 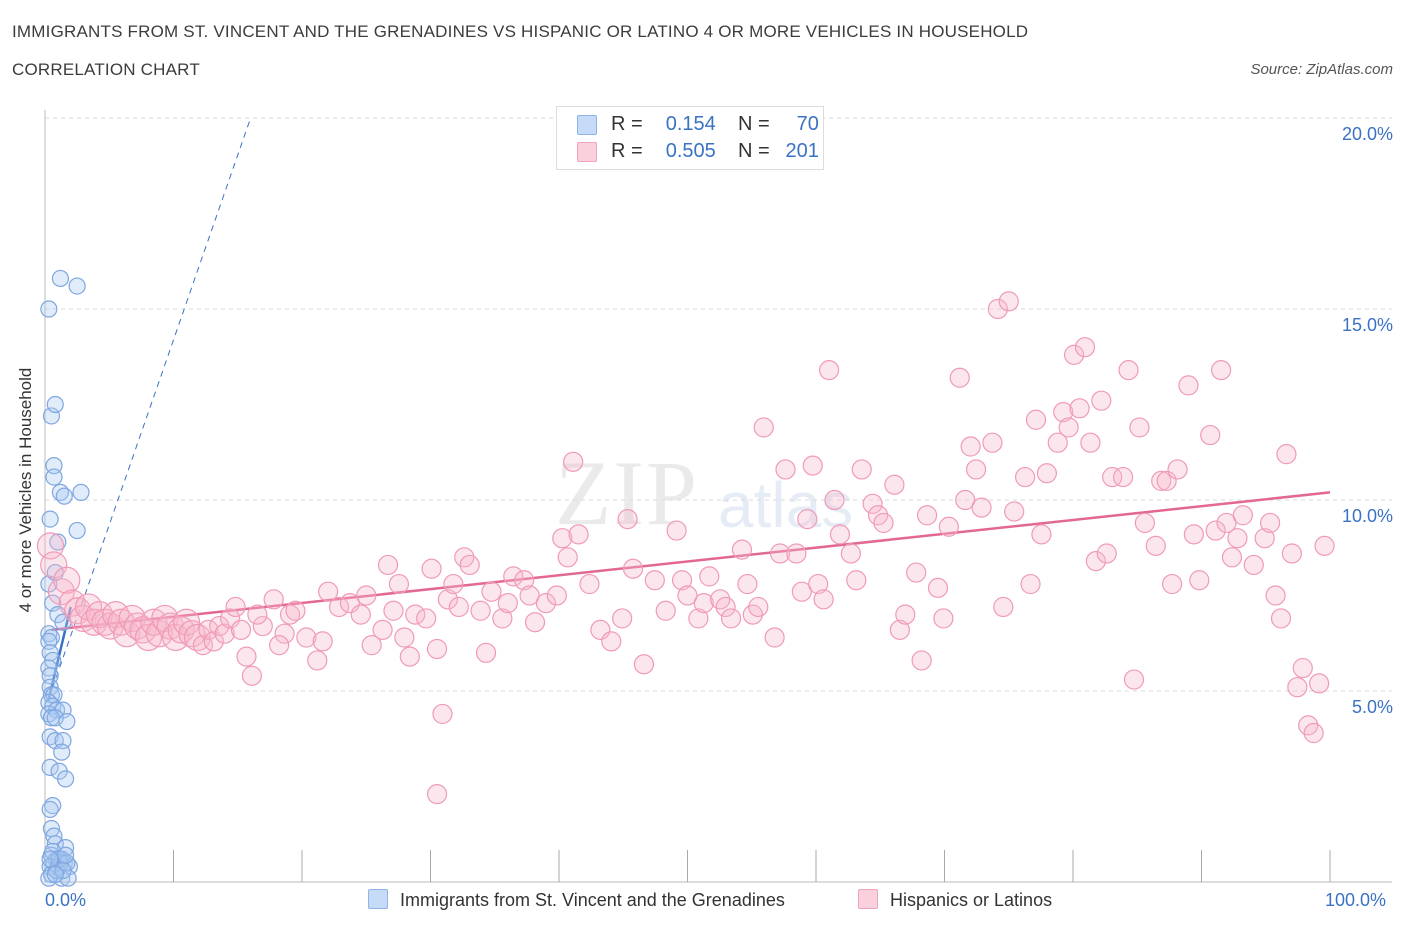 What do you see at coordinates (150, 408) in the screenshot?
I see `blue-trend-extension` at bounding box center [150, 408].